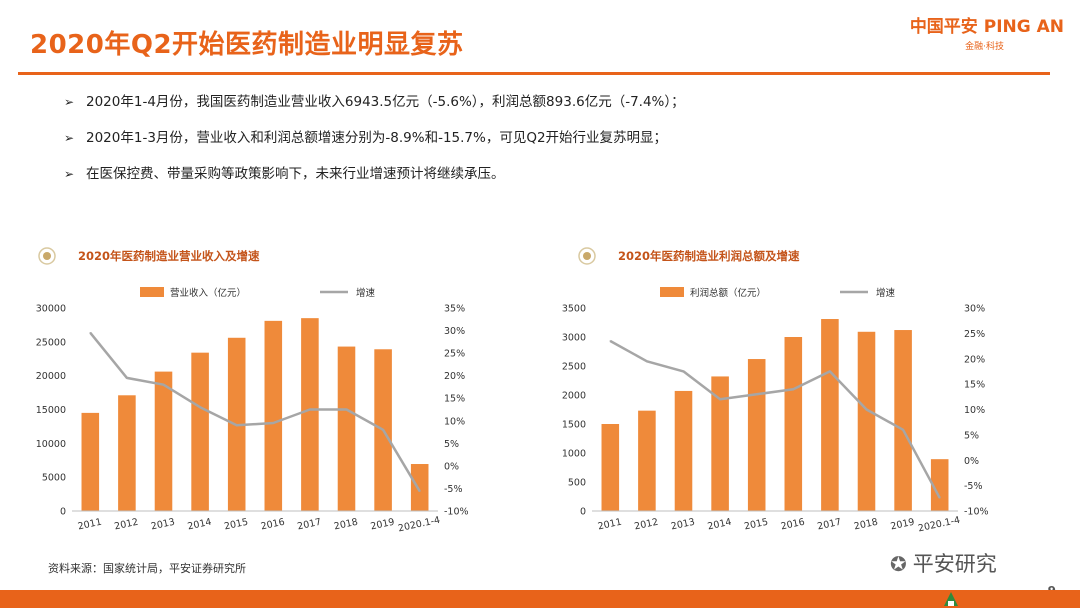  I want to click on legend-bar-label: 利润总额（亿元）, so click(728, 293).